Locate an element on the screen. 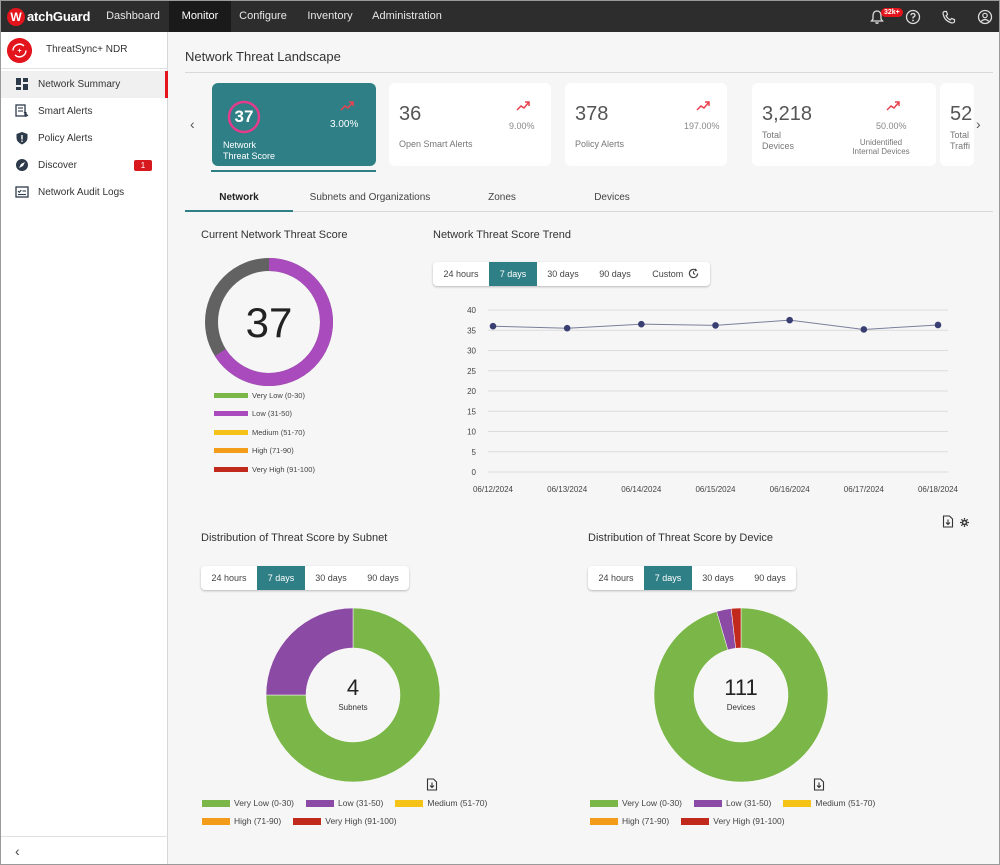  legend-label: Very High (91-100) is located at coordinates (361, 821).